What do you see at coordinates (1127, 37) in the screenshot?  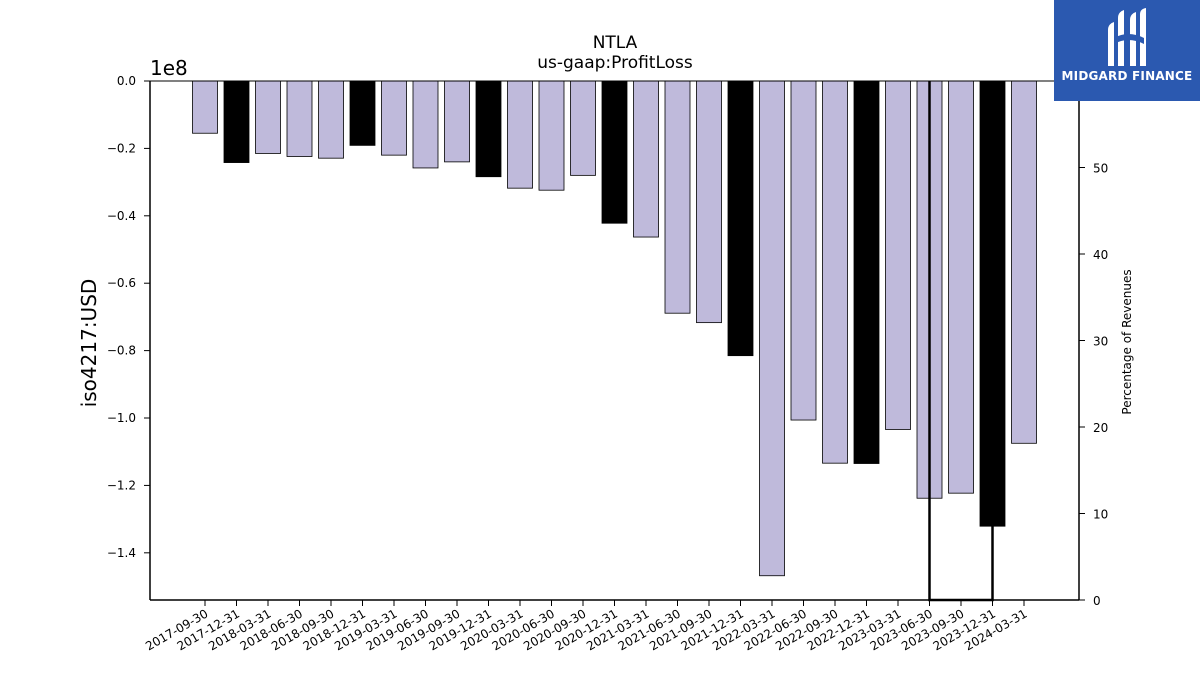 I see `midgard-logo-icon` at bounding box center [1127, 37].